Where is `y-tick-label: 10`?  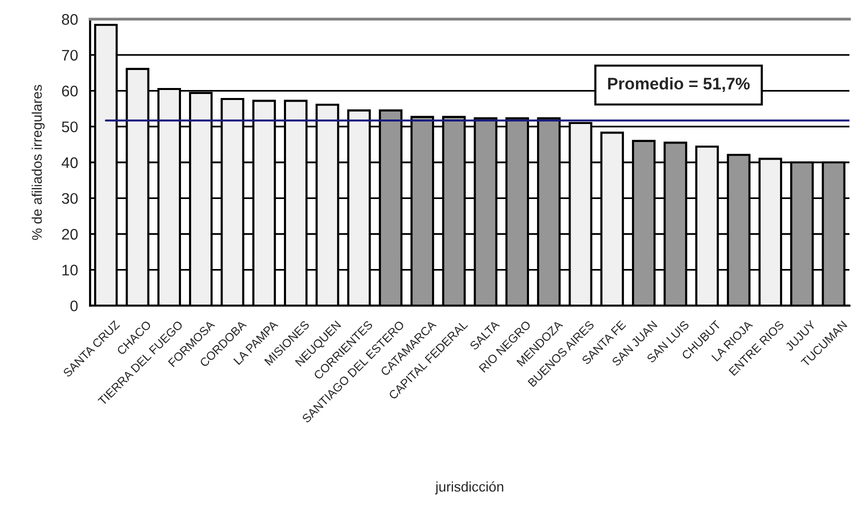 y-tick-label: 10 is located at coordinates (70, 270).